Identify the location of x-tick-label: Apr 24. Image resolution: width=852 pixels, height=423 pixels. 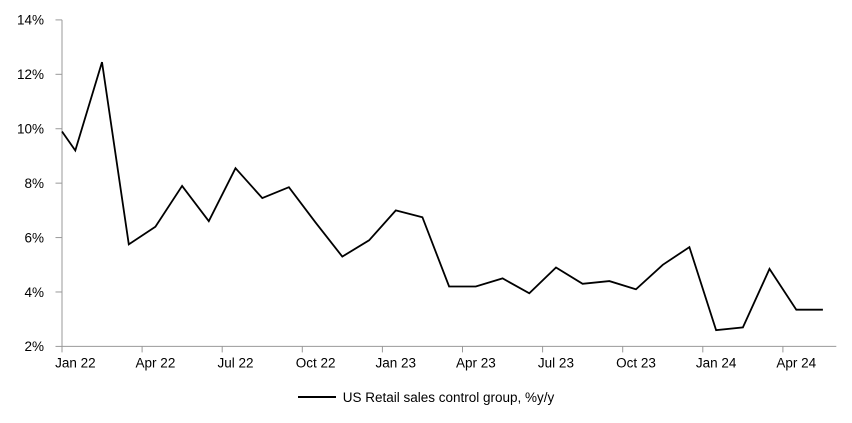
(796, 363).